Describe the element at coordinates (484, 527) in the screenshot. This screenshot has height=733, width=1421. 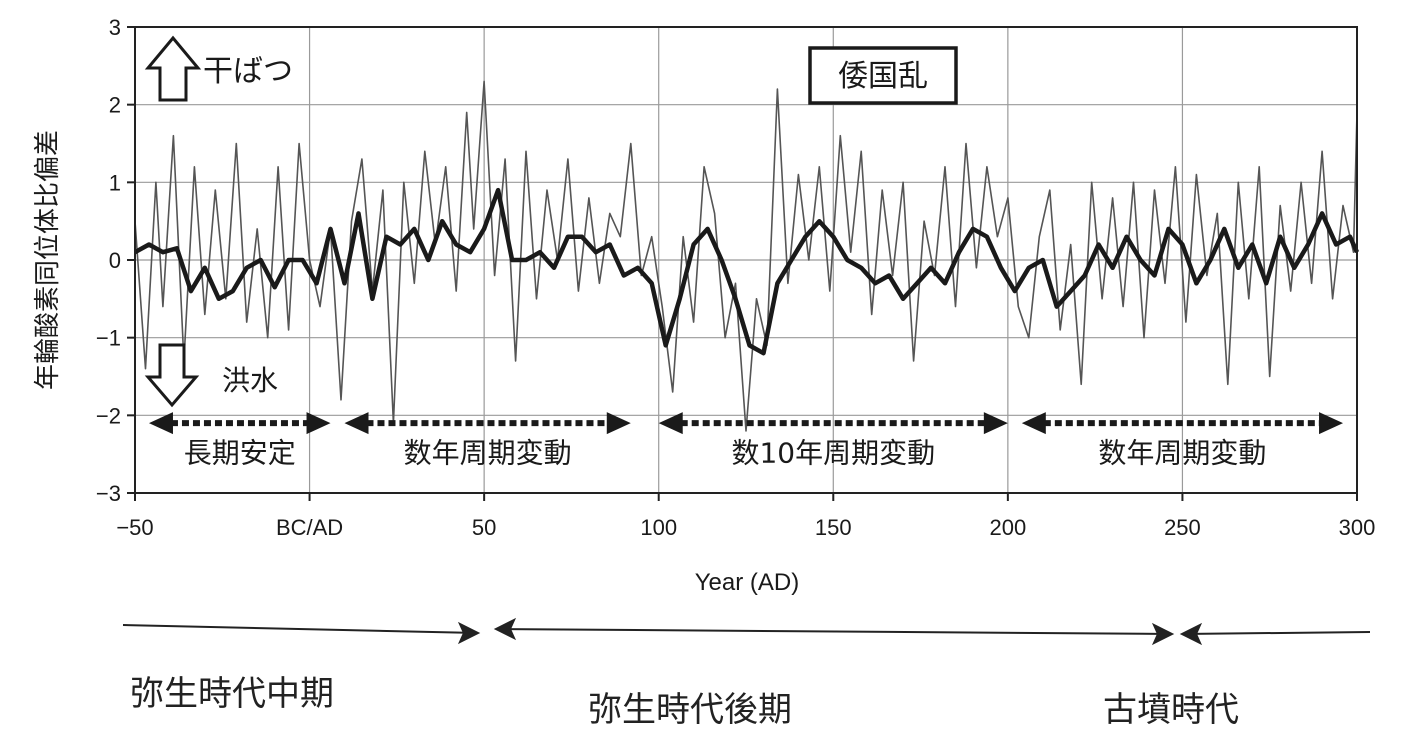
I see `x-tick-label: 50` at that location.